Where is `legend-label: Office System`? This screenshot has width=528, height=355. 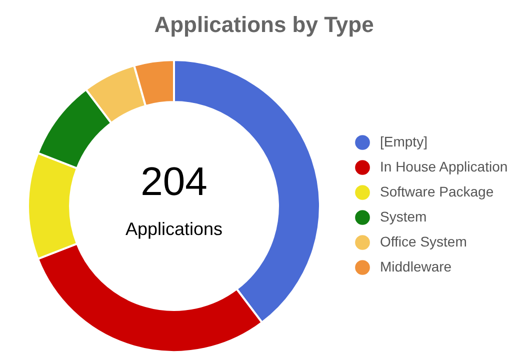
legend-label: Office System is located at coordinates (423, 242).